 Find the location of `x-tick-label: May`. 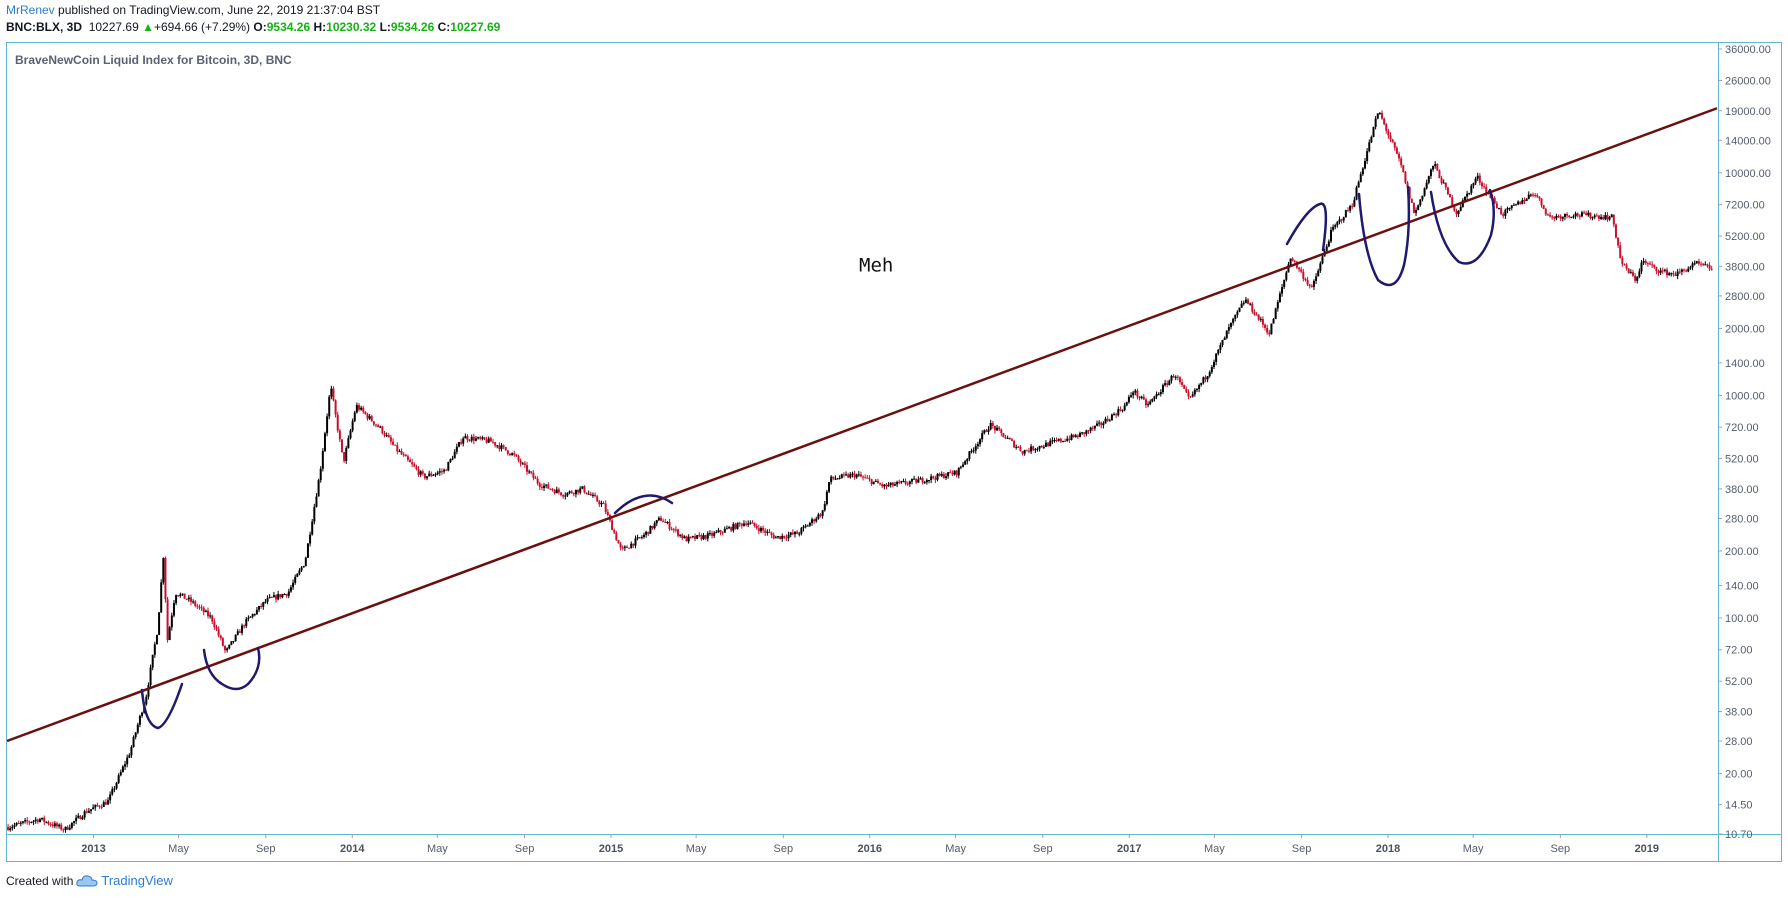

x-tick-label: May is located at coordinates (696, 849).